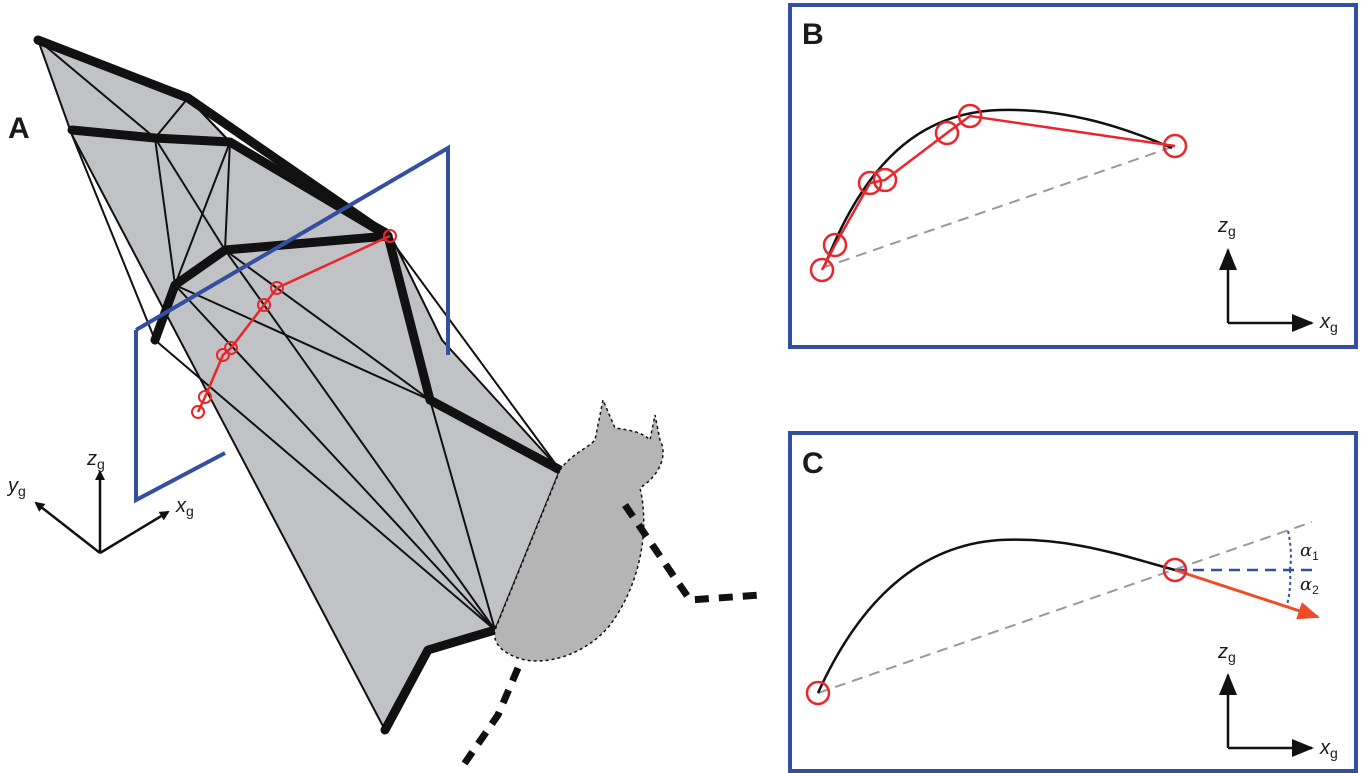 The image size is (1361, 773). What do you see at coordinates (813, 34) in the screenshot?
I see `panel-b-label: B` at bounding box center [813, 34].